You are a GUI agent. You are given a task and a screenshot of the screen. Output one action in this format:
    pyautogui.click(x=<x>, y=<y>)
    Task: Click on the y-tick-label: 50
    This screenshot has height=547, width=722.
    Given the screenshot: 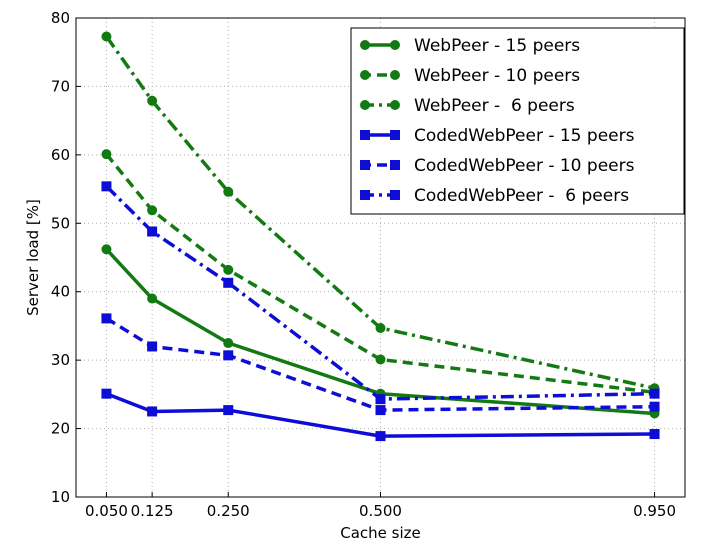 What is the action you would take?
    pyautogui.click(x=60, y=223)
    